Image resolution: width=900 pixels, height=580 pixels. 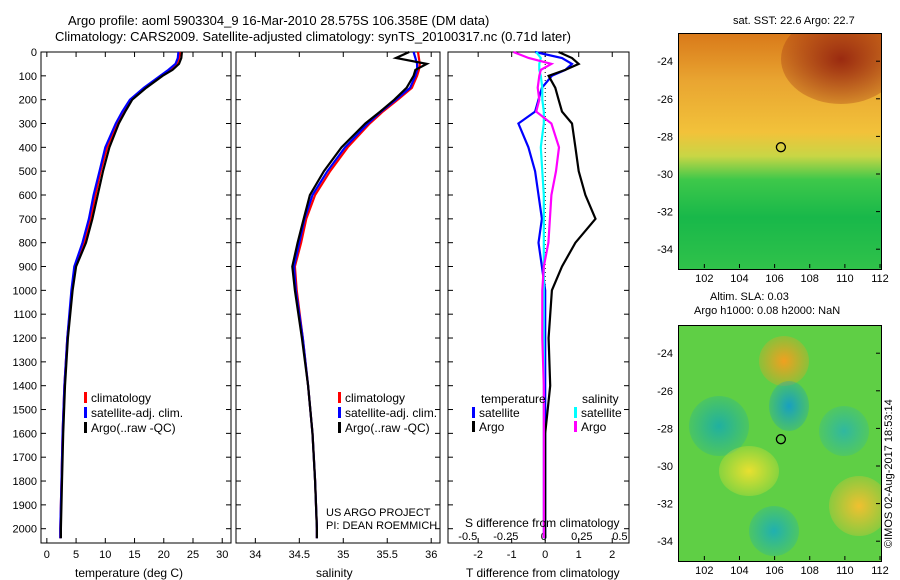 What do you see at coordinates (25, 291) in the screenshot?
I see `y-tick-label: 1000` at bounding box center [25, 291].